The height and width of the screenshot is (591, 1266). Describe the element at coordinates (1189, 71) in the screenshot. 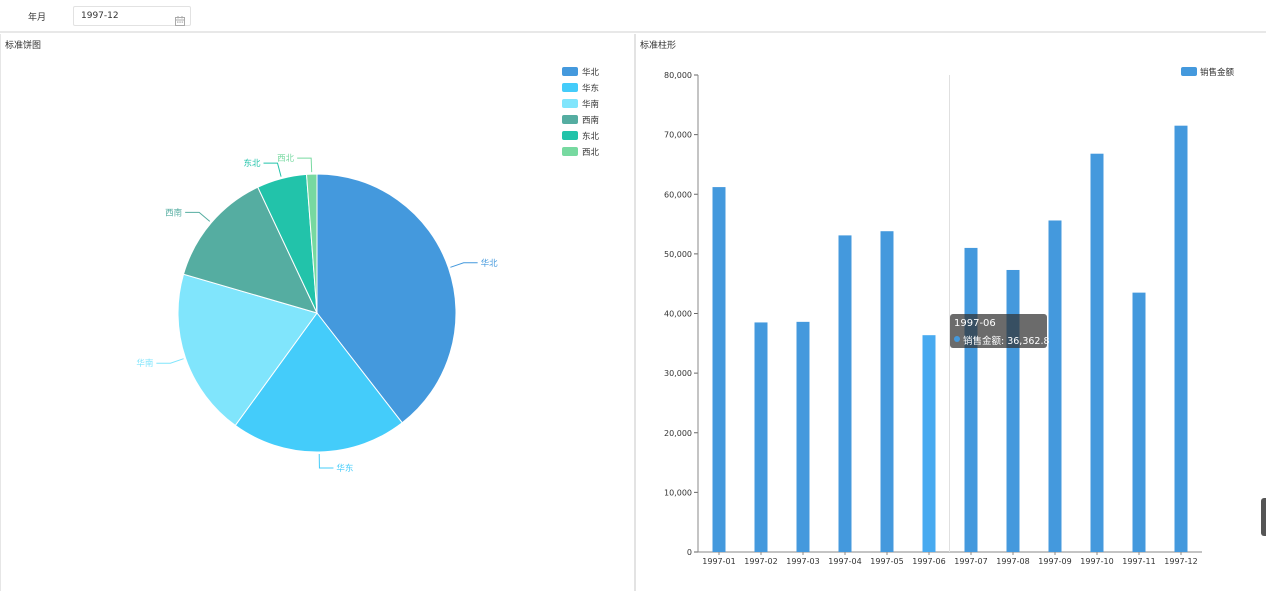

I see `bar-legend-swatch` at that location.